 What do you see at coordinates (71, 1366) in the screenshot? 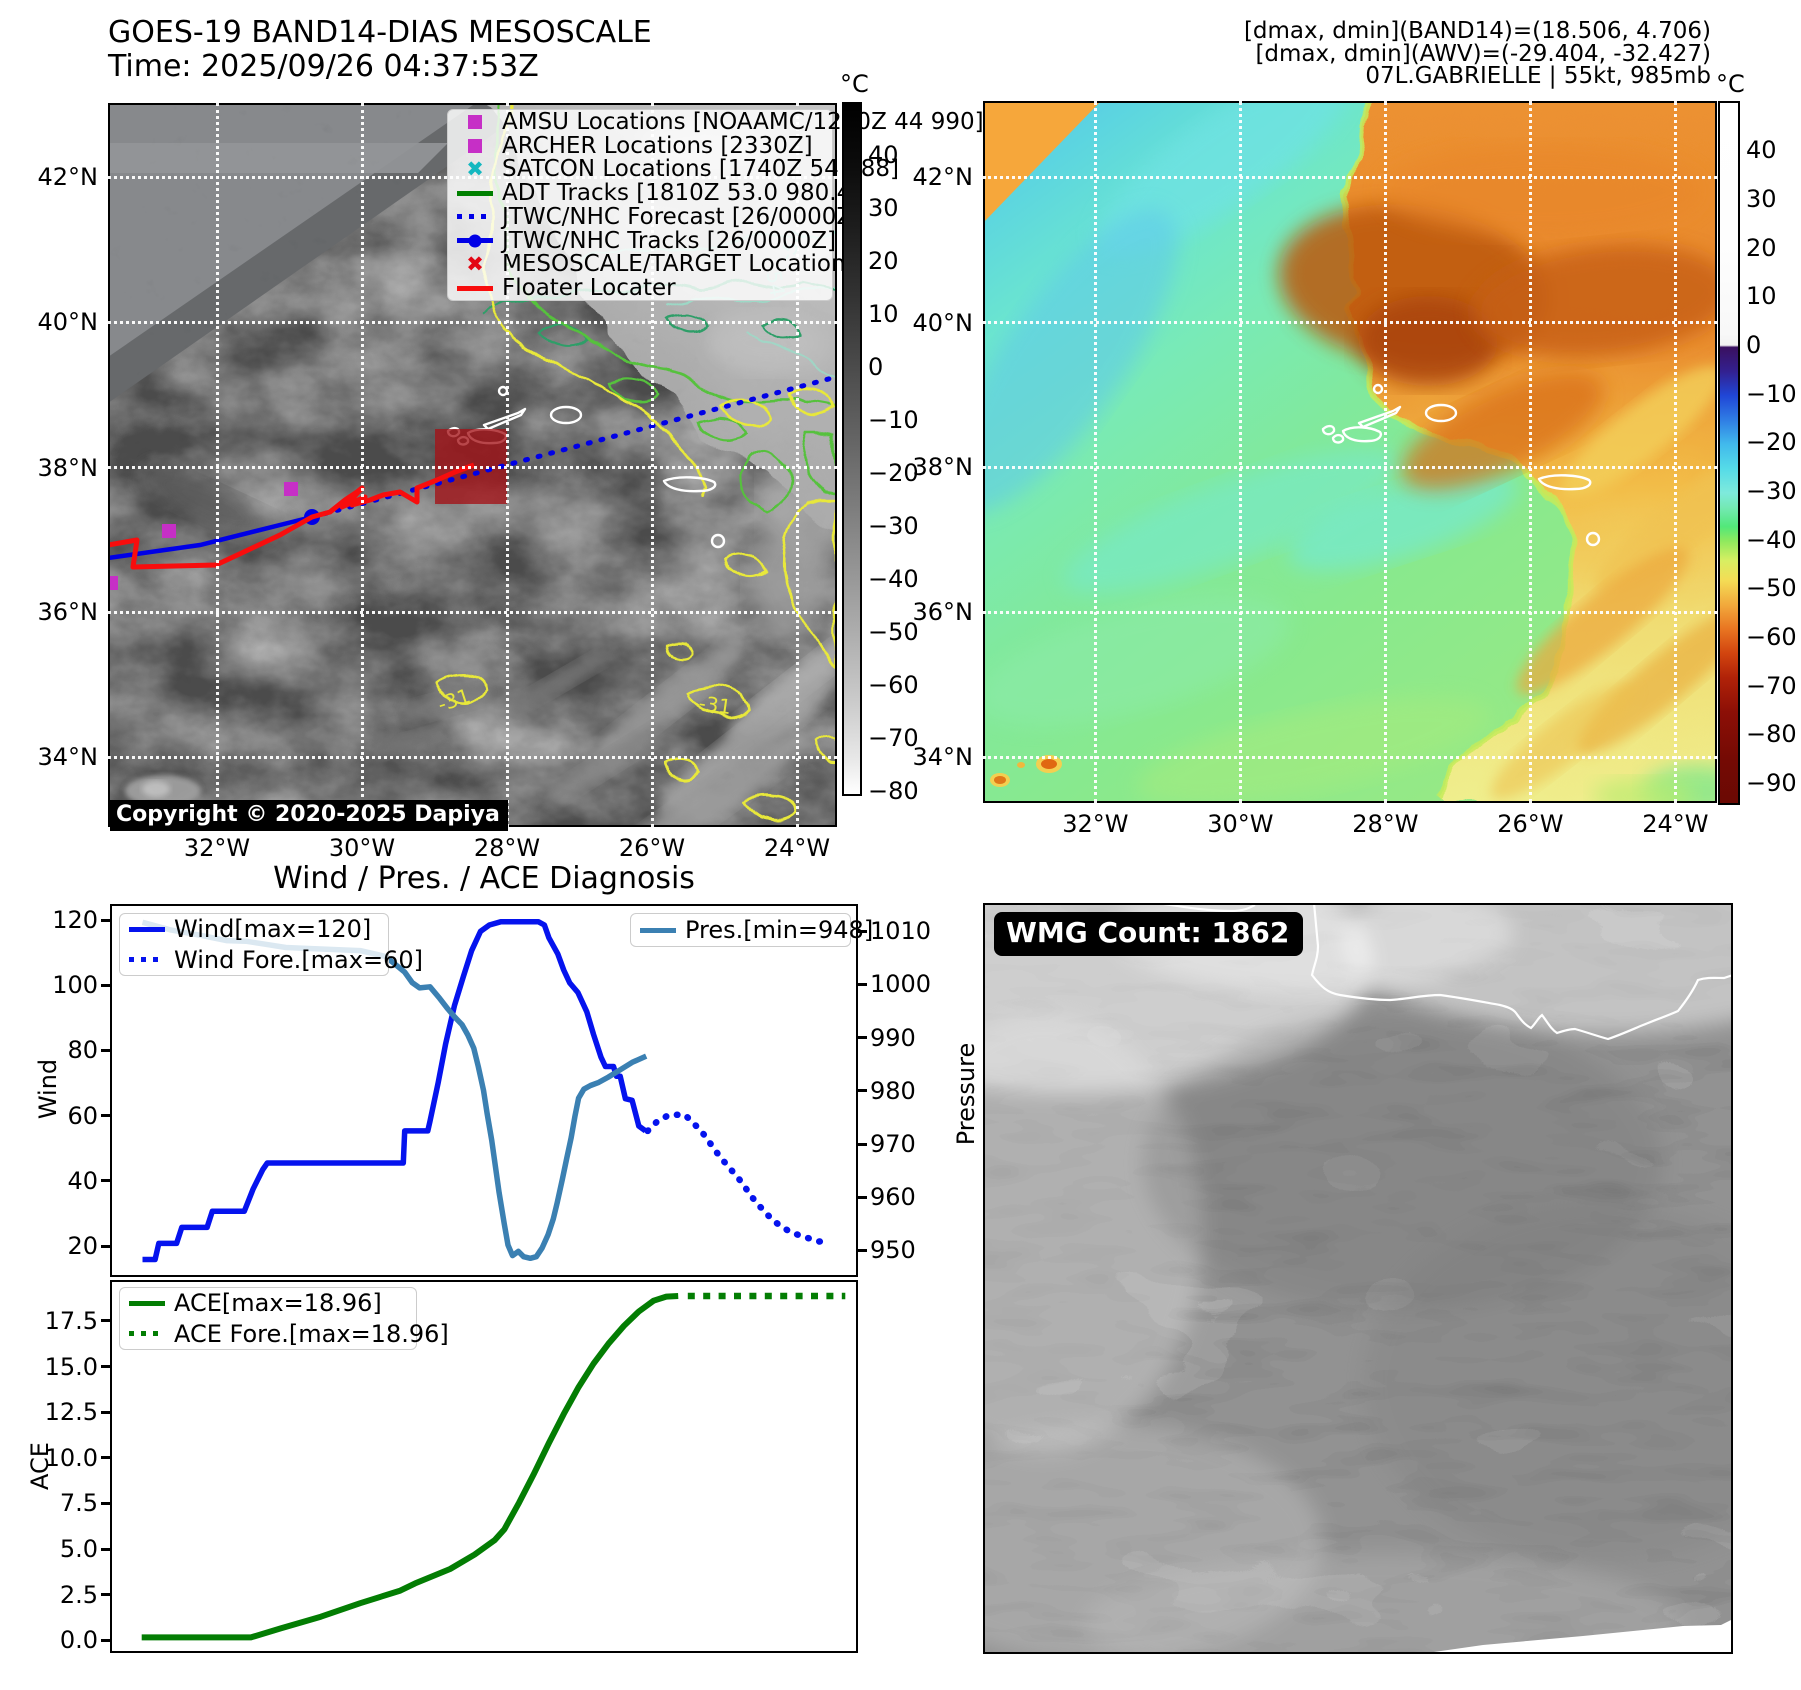
I see `y-tick-label: 15.0` at bounding box center [71, 1366].